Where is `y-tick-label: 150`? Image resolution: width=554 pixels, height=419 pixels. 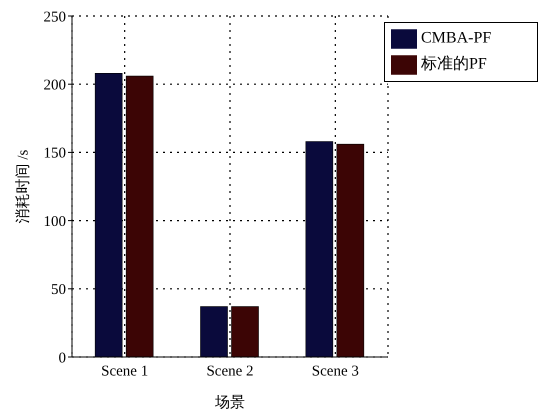 y-tick-label: 150 is located at coordinates (55, 154).